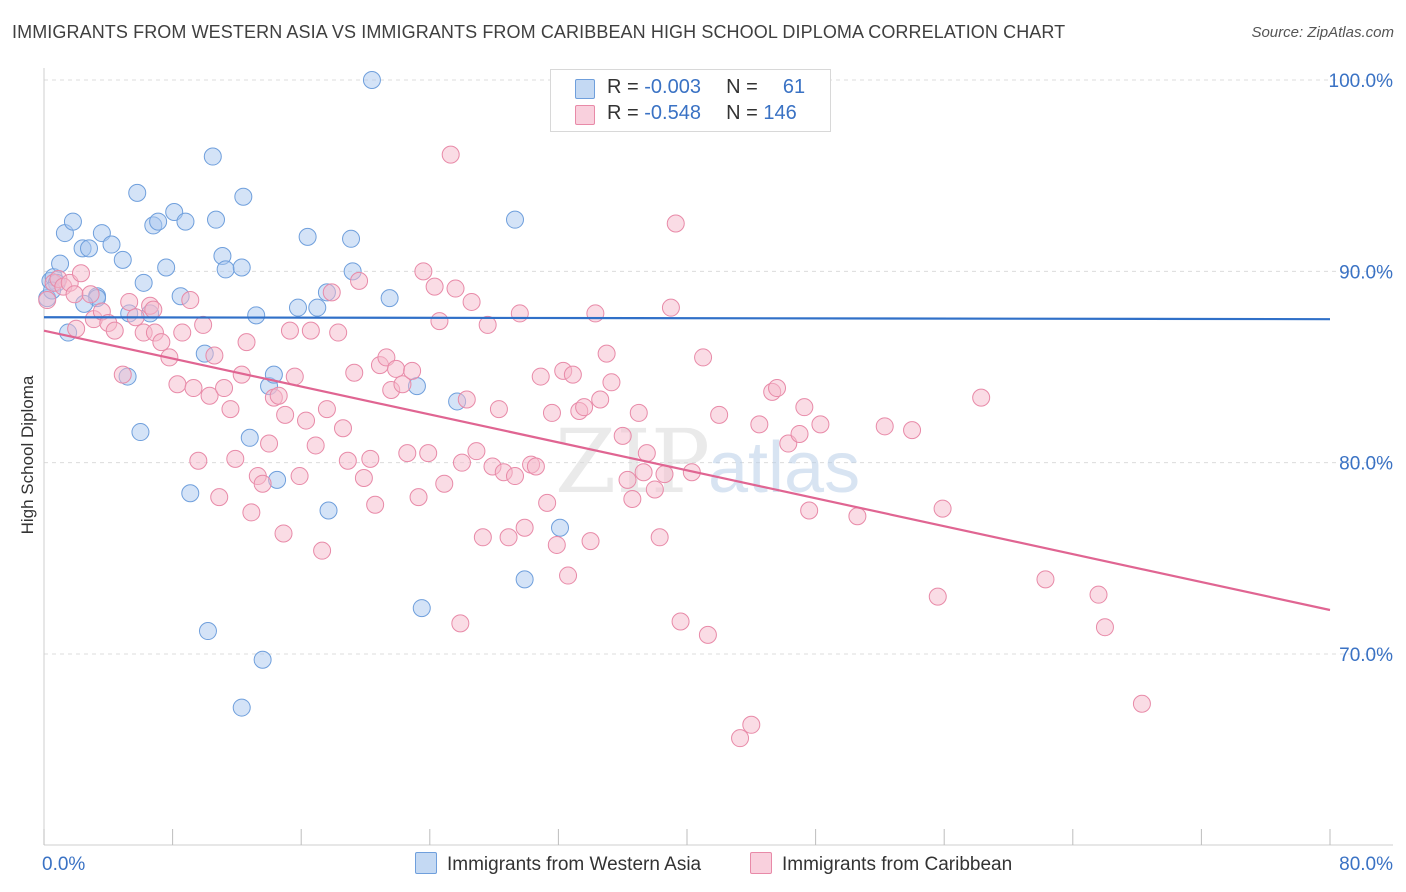  What do you see at coordinates (585, 115) in the screenshot?
I see `legend-swatch-caribbean` at bounding box center [585, 115].